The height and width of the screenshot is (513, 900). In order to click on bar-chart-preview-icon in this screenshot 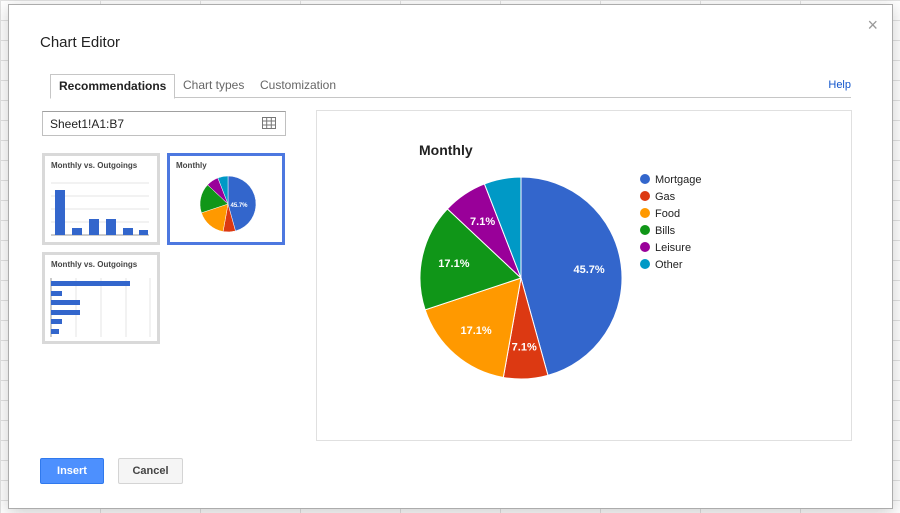, I will do `click(100, 307)`.